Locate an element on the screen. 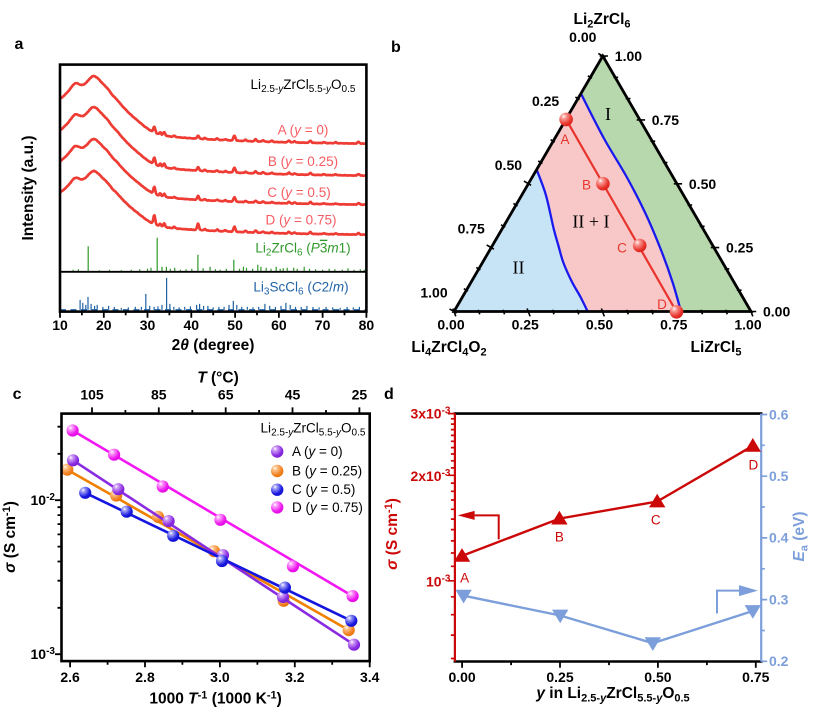  svg-text: c is located at coordinates (17, 394).